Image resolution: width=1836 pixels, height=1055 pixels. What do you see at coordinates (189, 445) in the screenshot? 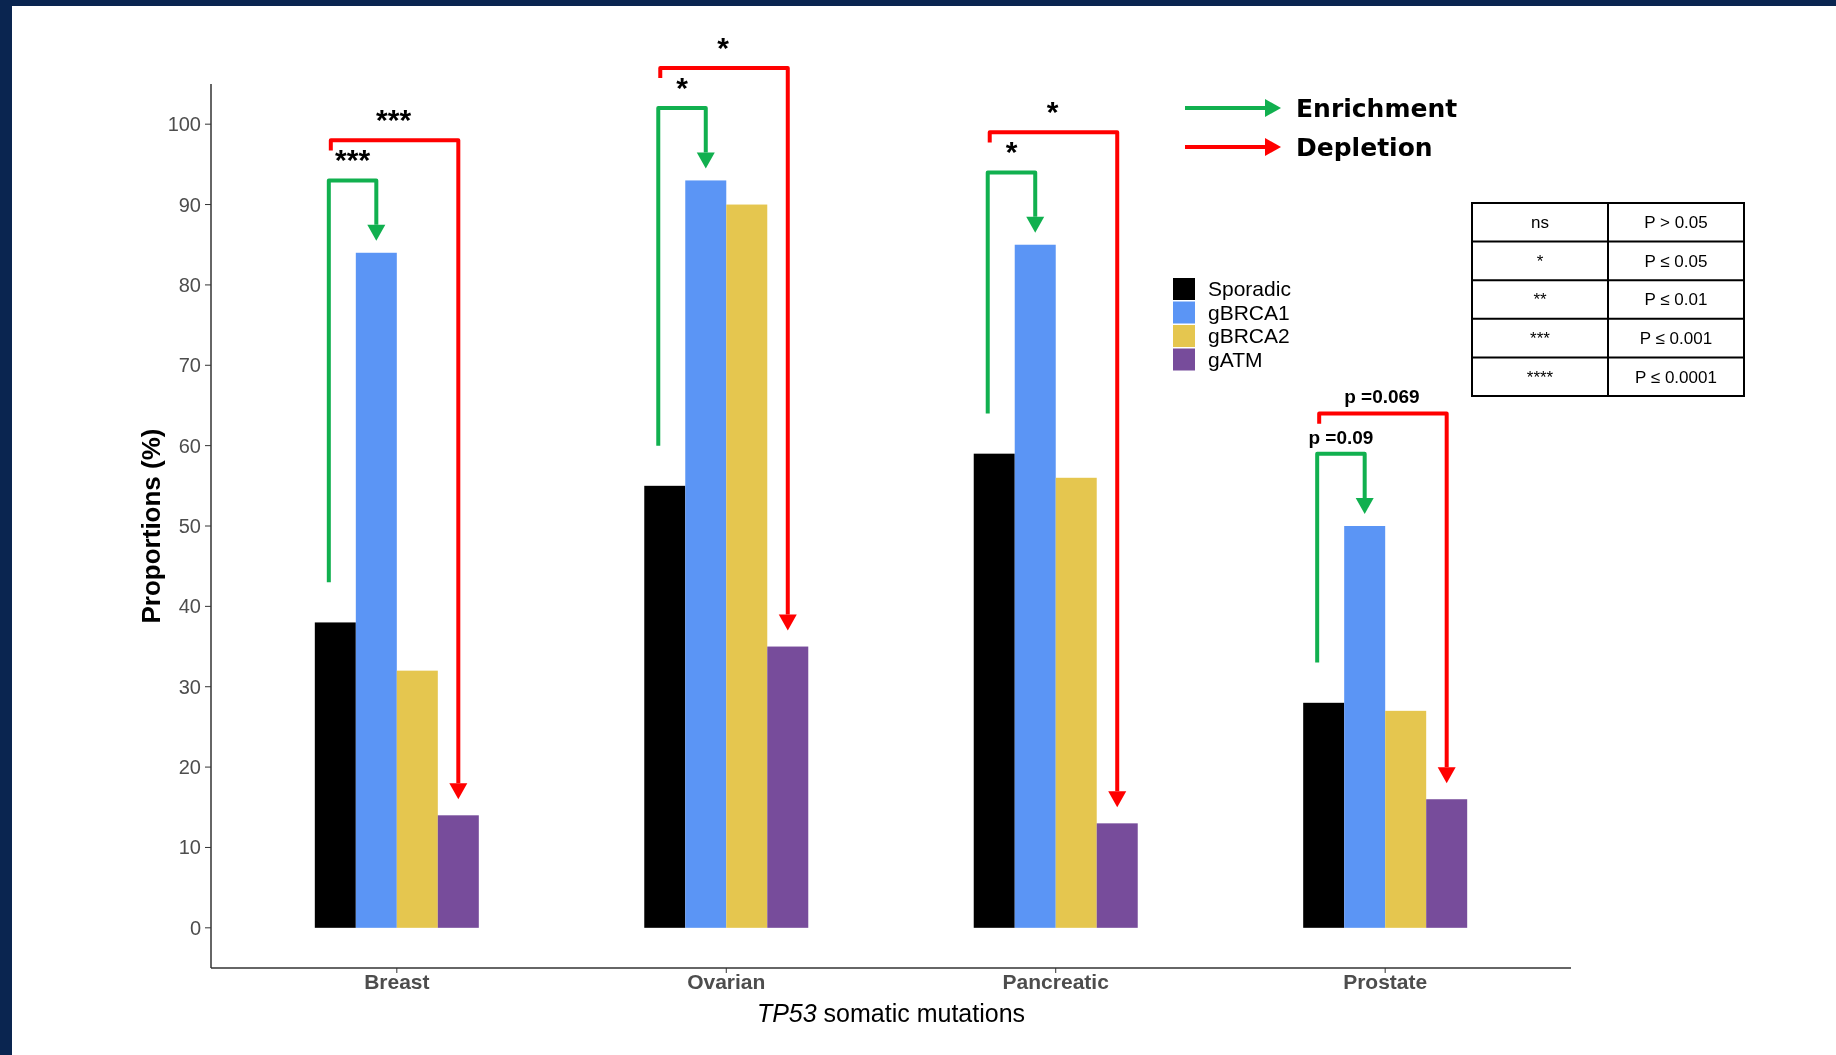
I see `y-tick-label: 60` at bounding box center [189, 445].